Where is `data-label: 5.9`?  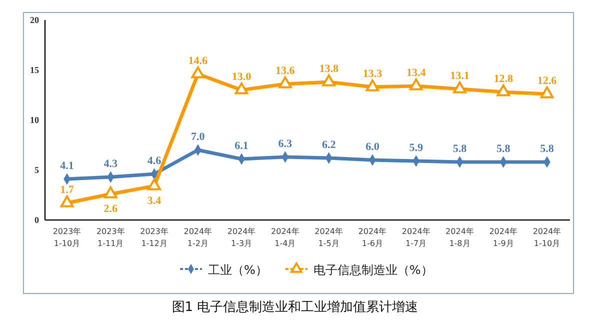
data-label: 5.9 is located at coordinates (416, 148).